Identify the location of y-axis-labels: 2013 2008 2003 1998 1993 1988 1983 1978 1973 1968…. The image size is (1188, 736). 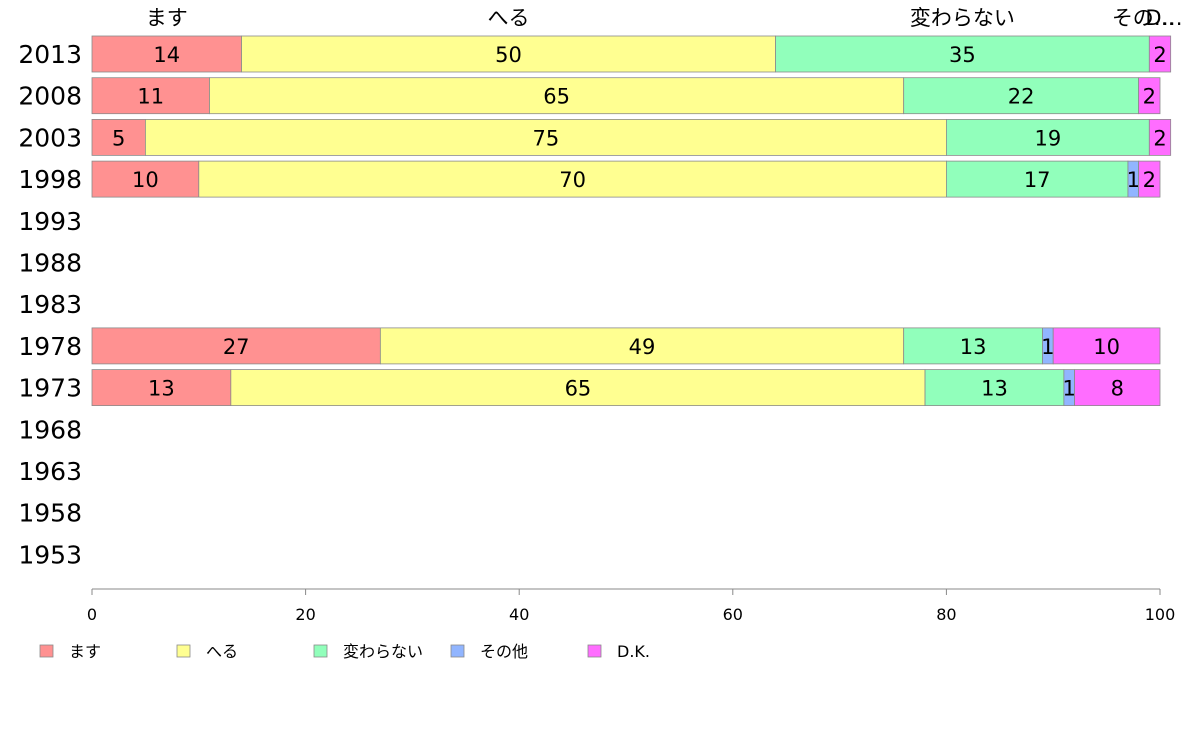
(50, 304).